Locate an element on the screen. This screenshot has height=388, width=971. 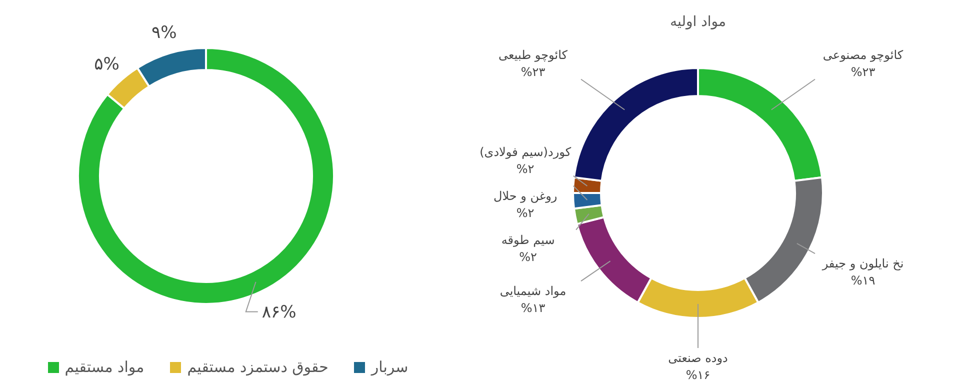
slice-label: مواد شیمیایی is located at coordinates (533, 291).